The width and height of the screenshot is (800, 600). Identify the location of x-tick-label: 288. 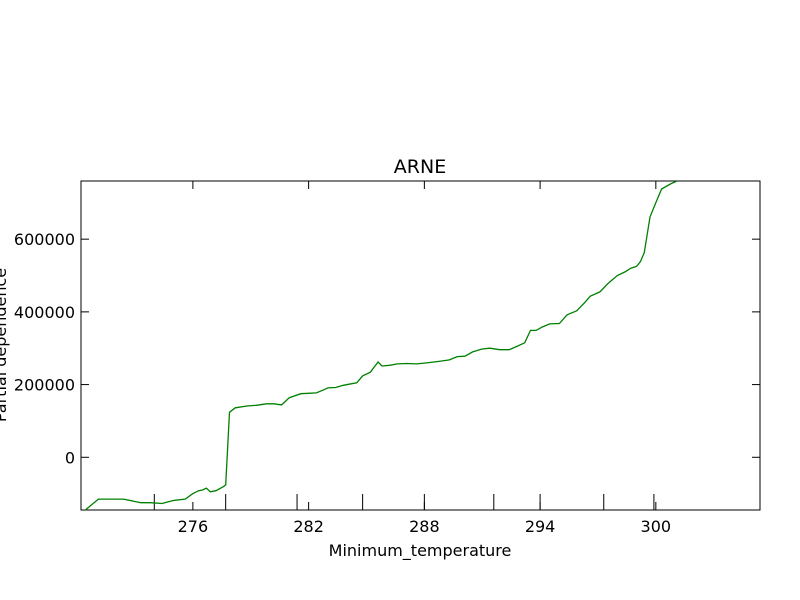
(424, 526).